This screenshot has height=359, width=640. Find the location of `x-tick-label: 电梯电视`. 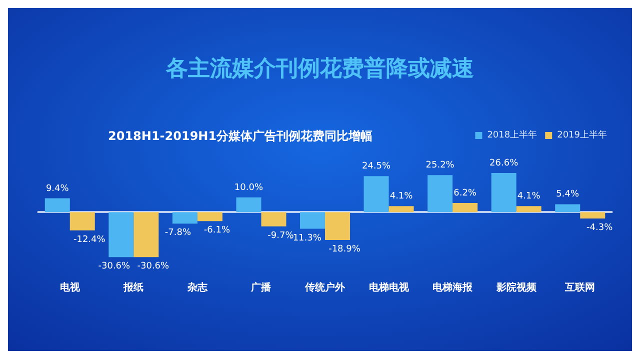

x-tick-label: 电梯电视 is located at coordinates (389, 288).